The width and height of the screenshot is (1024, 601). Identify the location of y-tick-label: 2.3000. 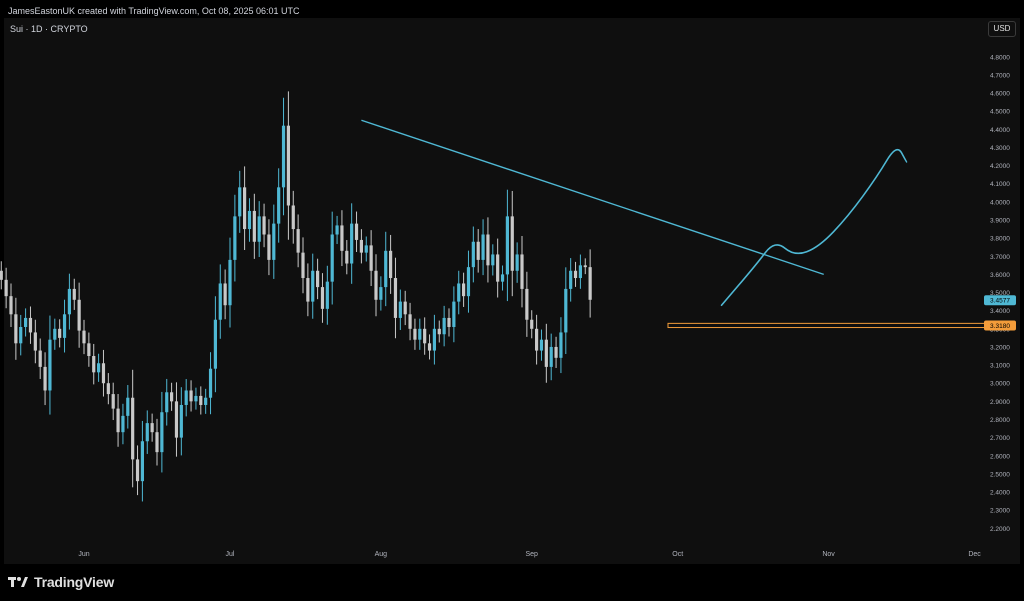
(1000, 511).